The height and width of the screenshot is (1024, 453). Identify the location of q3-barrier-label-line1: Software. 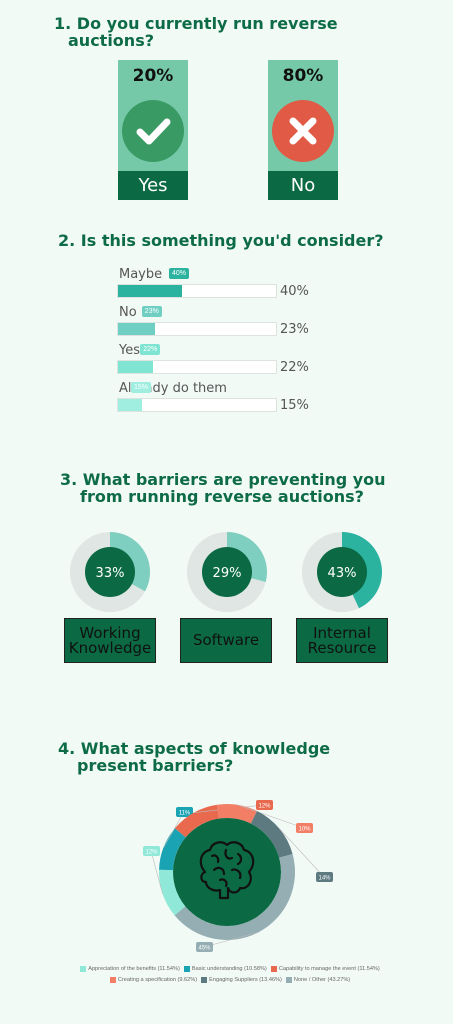
(226, 640).